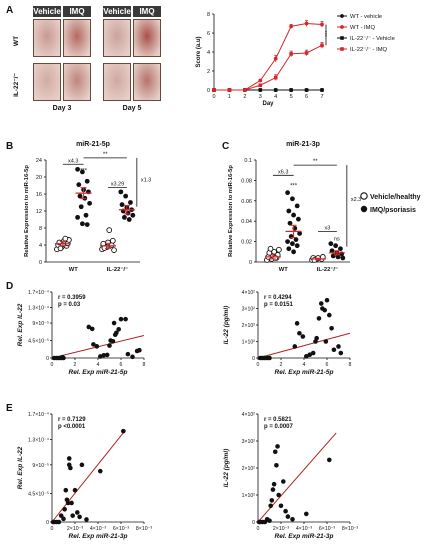  I want to click on y-tick-label: 1.7×10⁻⁴, so click(38, 293).